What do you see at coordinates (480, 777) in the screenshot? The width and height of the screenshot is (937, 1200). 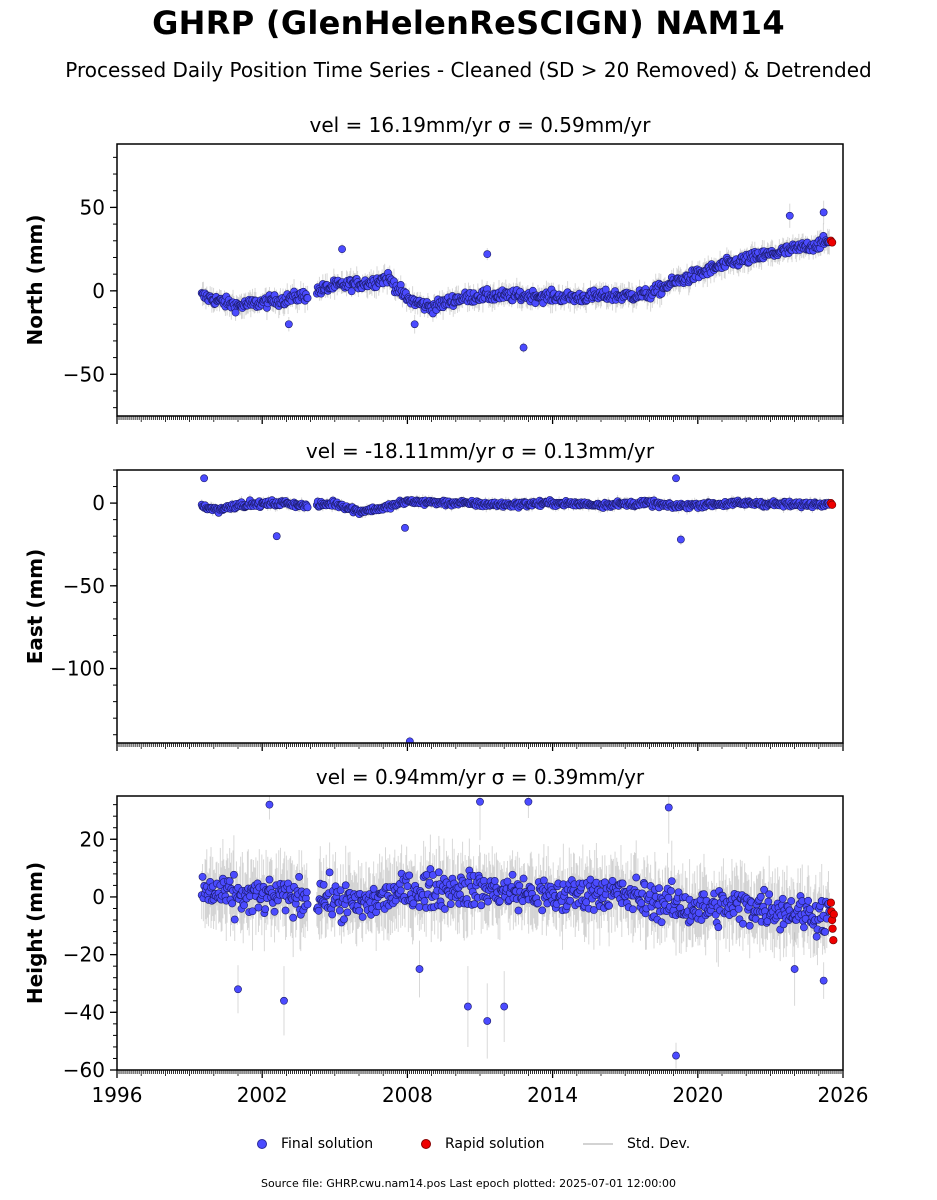 I see `panel-title: vel = 0.94mm/yr σ = 0.39mm/yr` at bounding box center [480, 777].